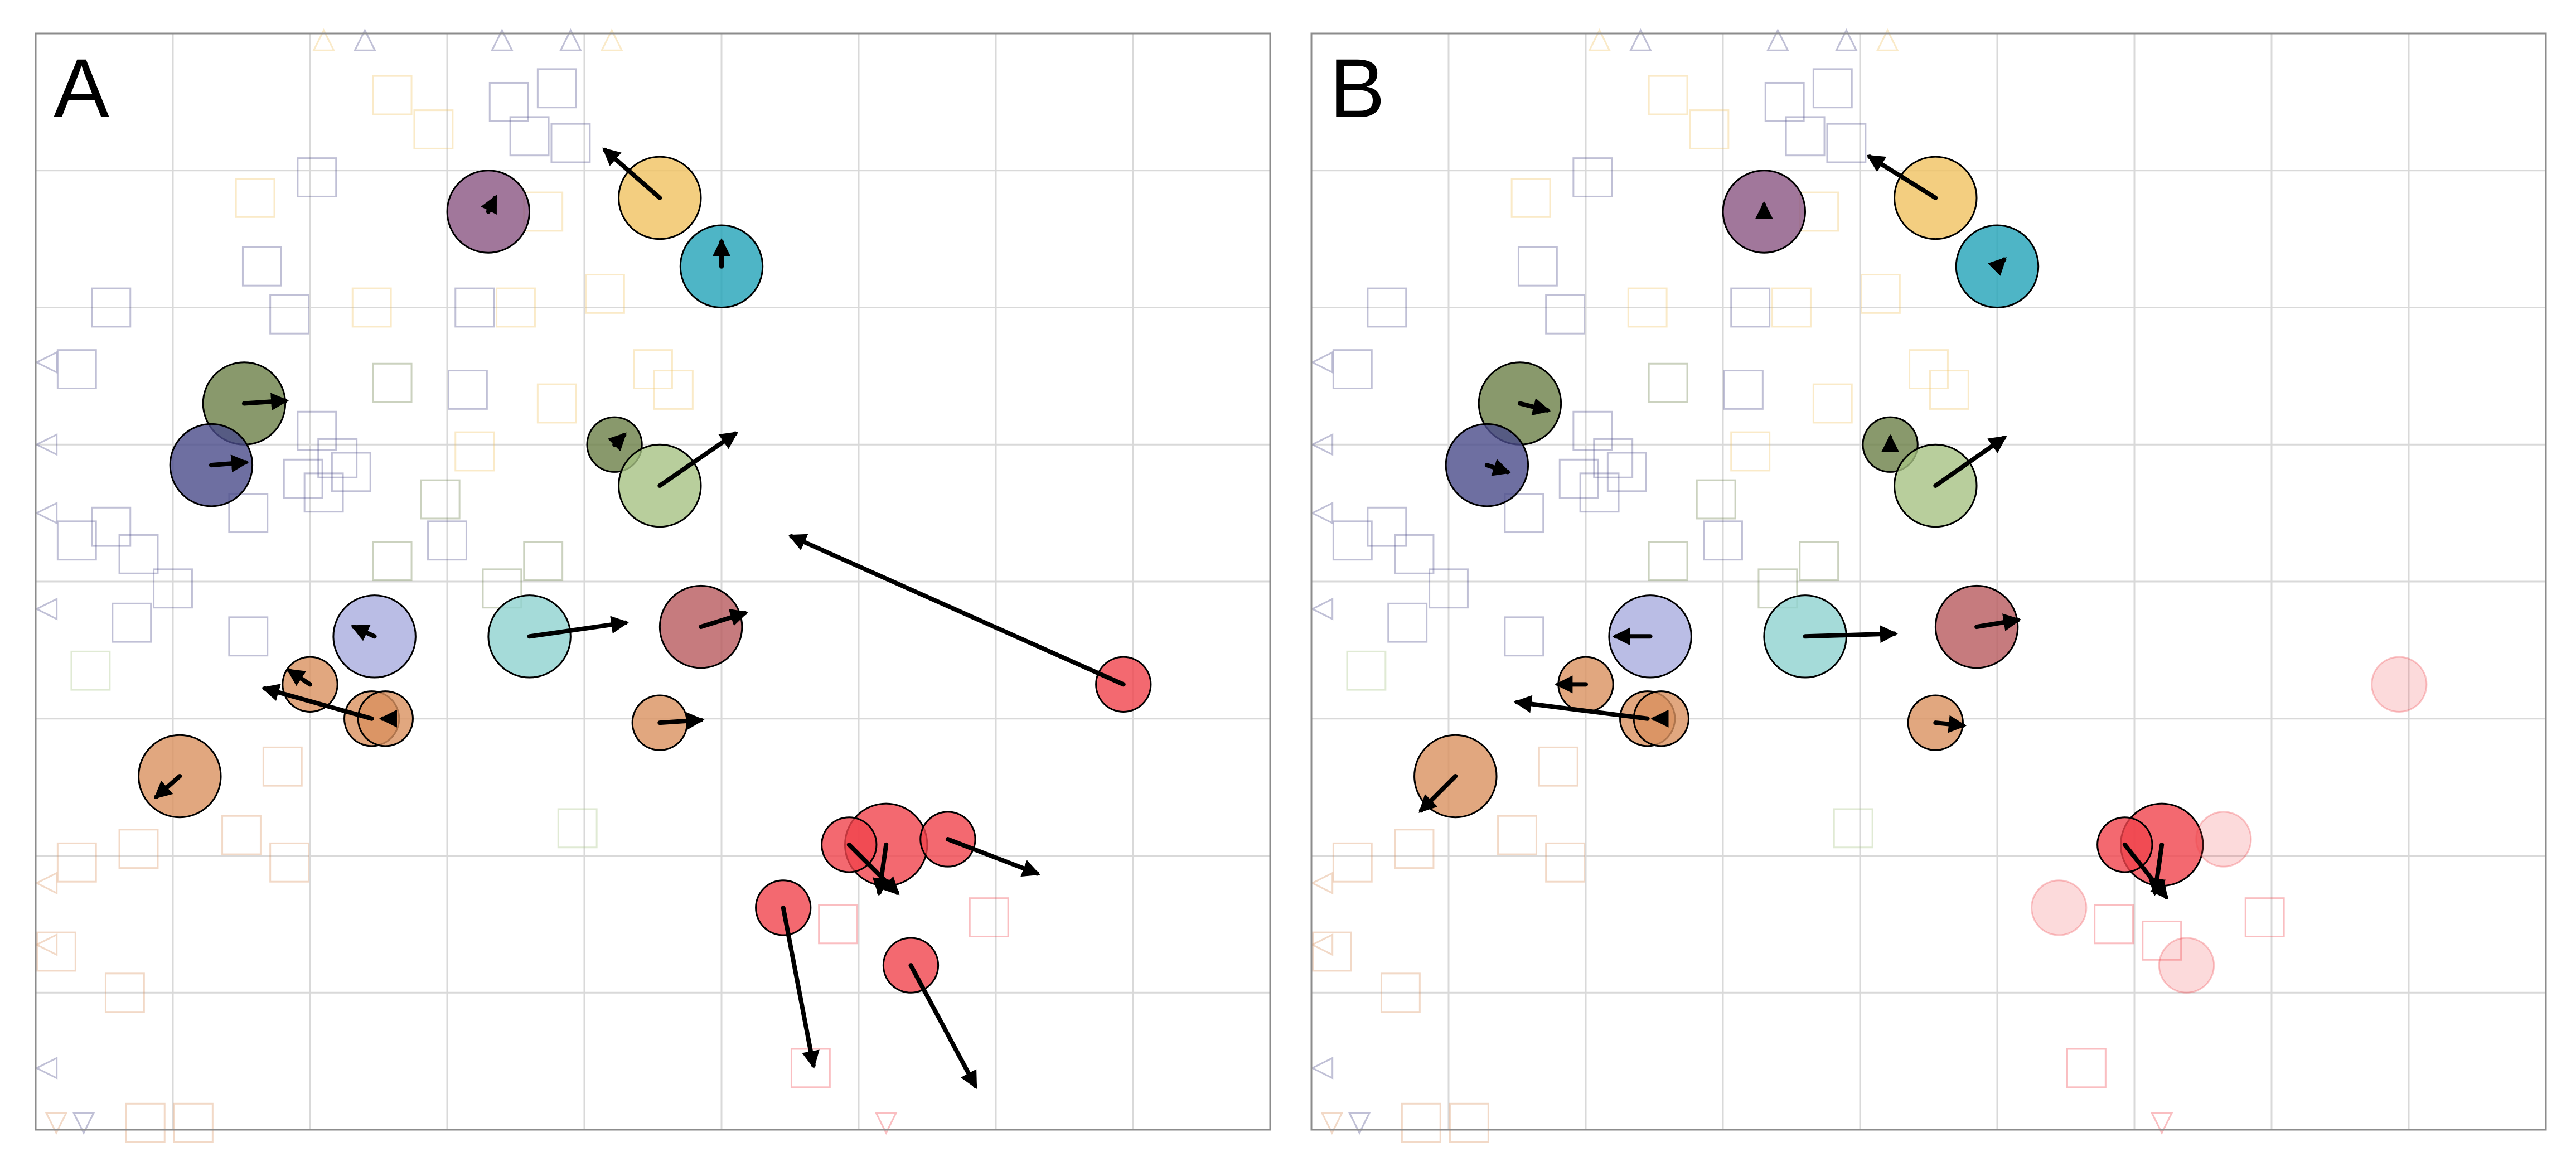 This screenshot has height=1171, width=2576. Describe the element at coordinates (881, 869) in the screenshot. I see `panel-a-arrow-red-large` at that location.